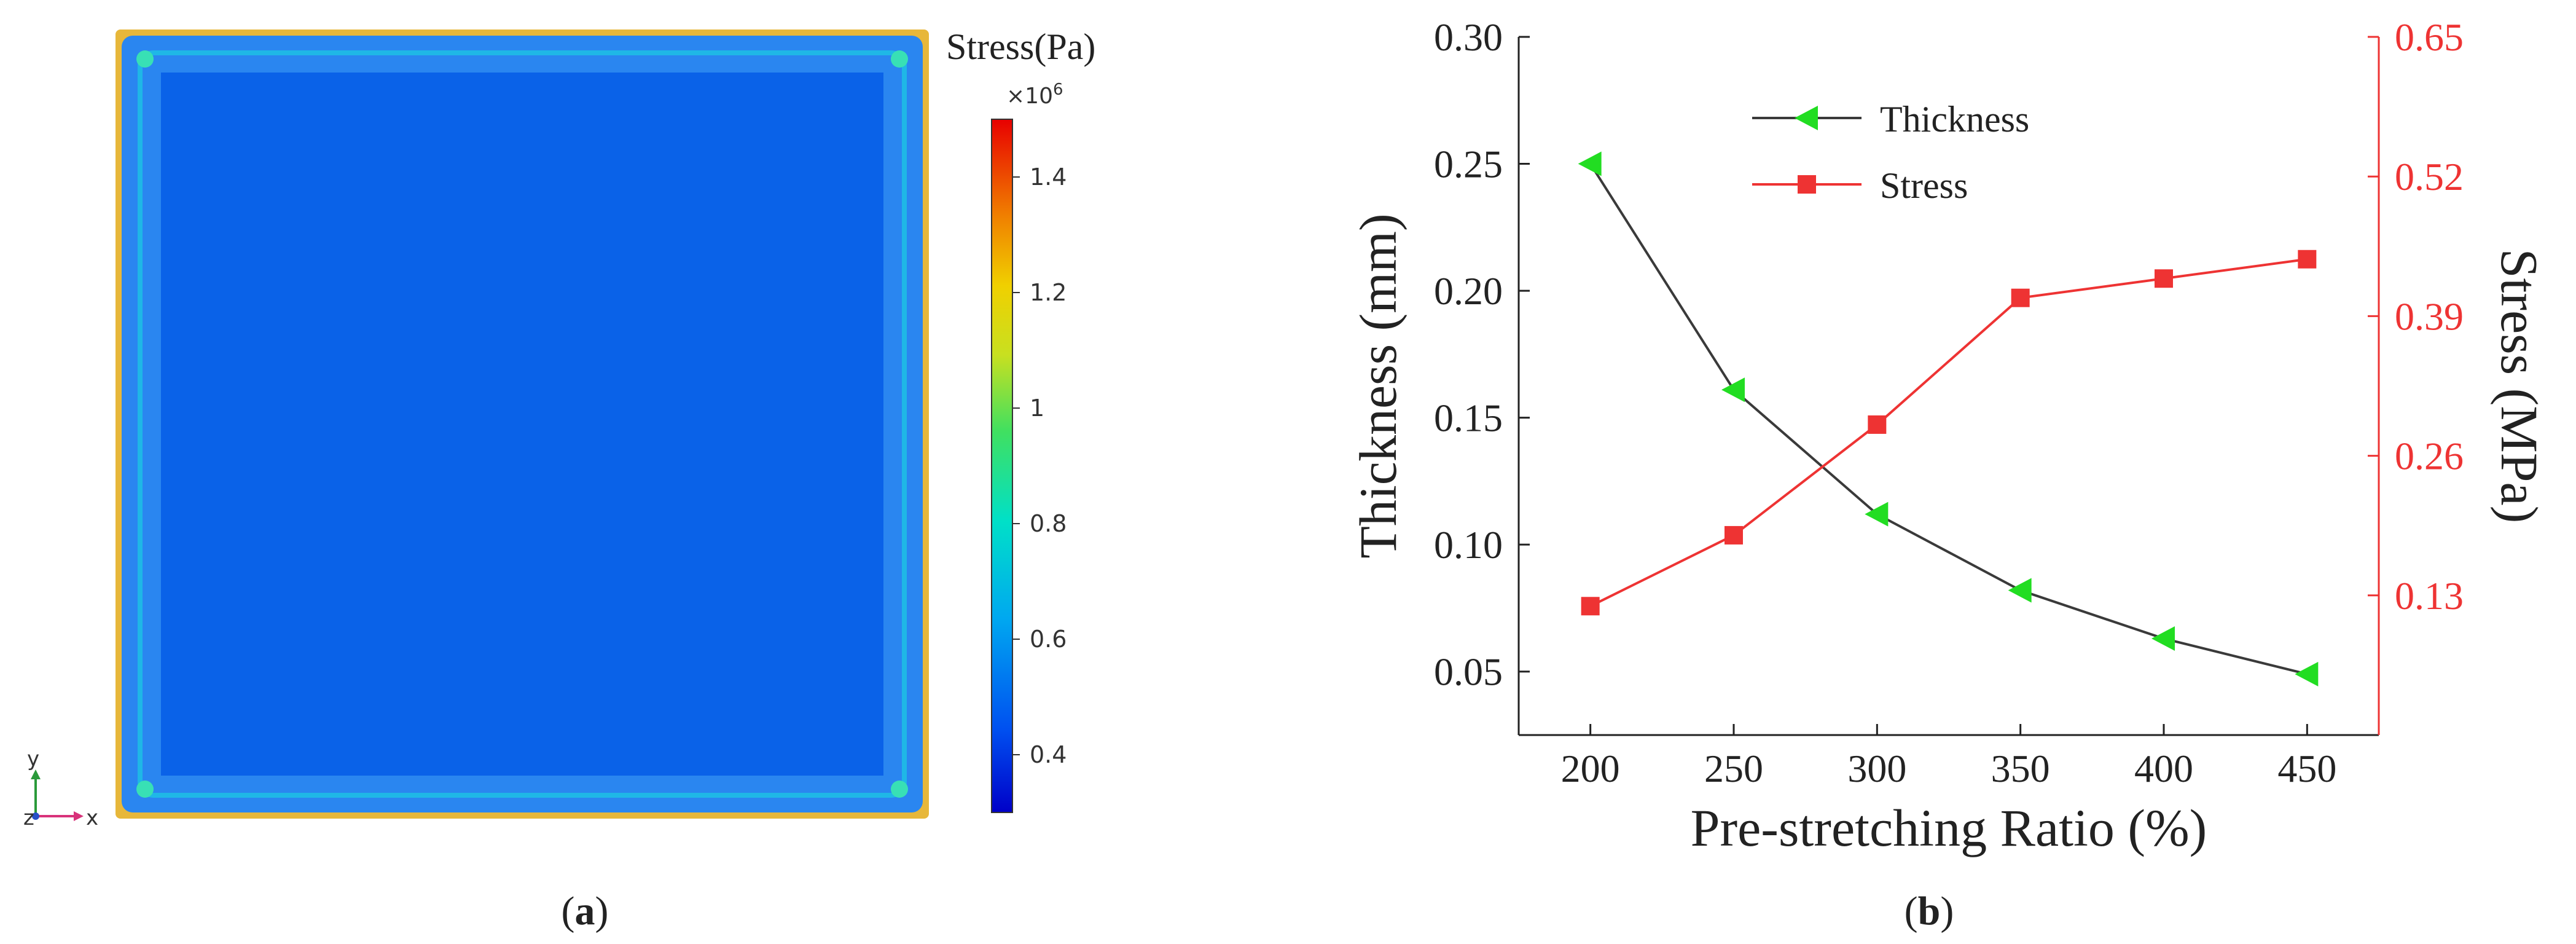 The height and width of the screenshot is (944, 2576). I want to click on y-tick-label-2: 0.15, so click(1468, 418).